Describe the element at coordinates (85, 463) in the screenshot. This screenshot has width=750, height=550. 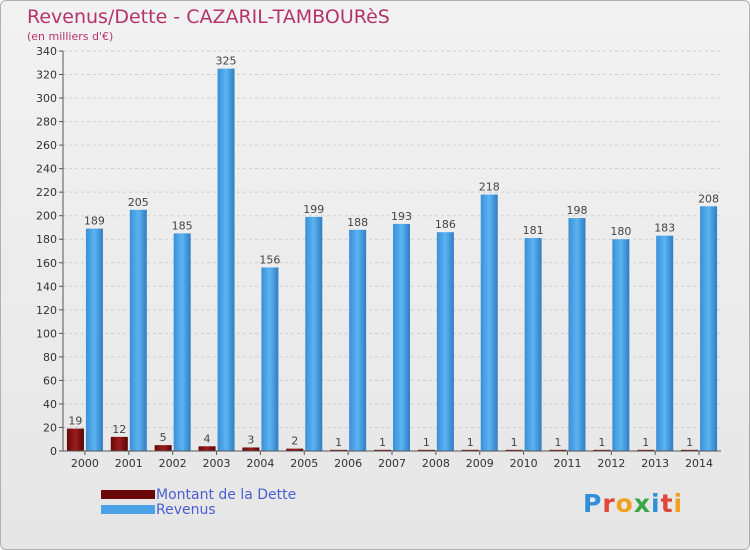
I see `x-tick-label: 2000` at that location.